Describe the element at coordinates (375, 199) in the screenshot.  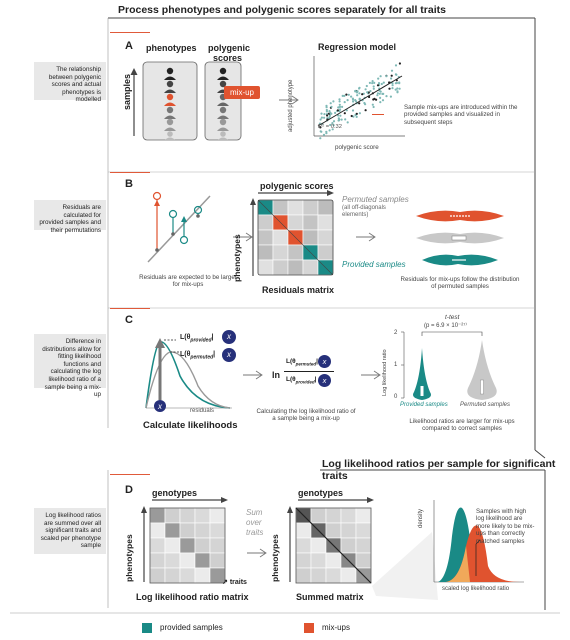
I see `permuted-label: Permuted samples` at that location.